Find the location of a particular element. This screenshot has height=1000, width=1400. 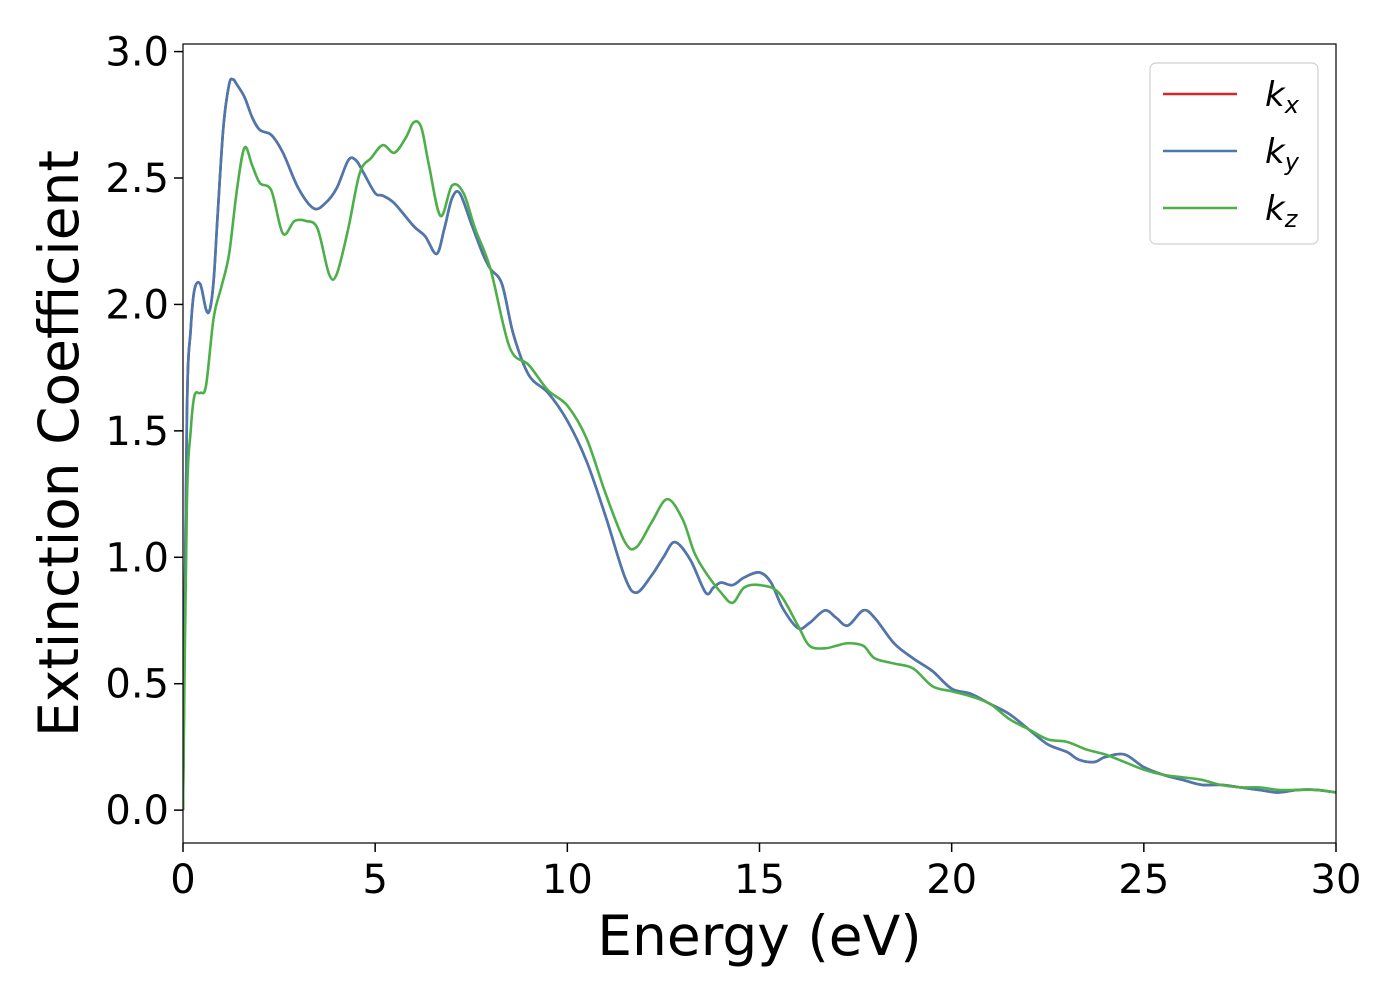

legend-label-x: kx is located at coordinates (1282, 97).